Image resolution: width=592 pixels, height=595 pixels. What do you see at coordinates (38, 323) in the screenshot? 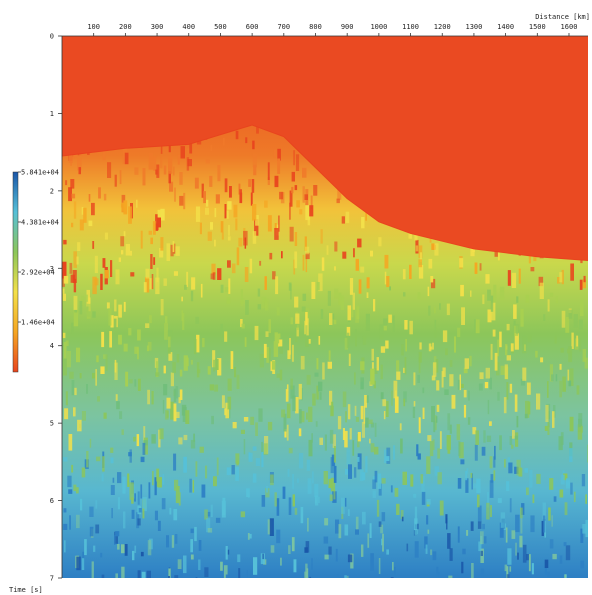
I see `colorbar-tick-label: 1.46e+04` at bounding box center [38, 323].